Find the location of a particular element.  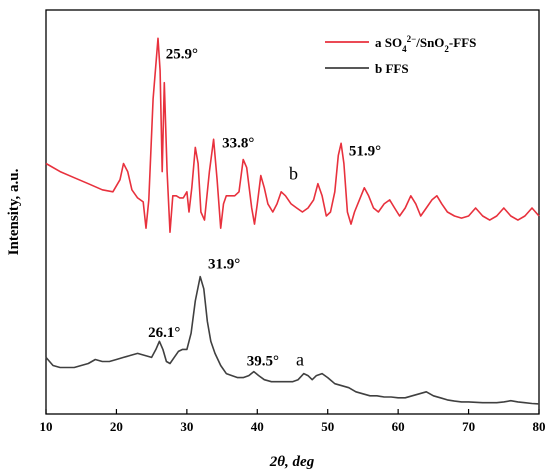

curve-label: b is located at coordinates (293, 174).